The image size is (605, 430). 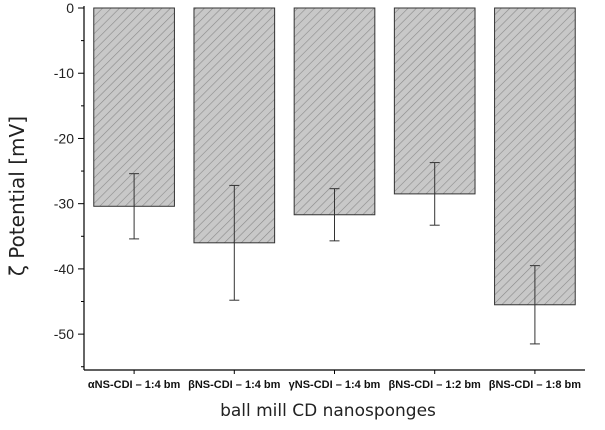 I want to click on x-category-label: αNS-CDI – 1:4 bm, so click(x=134, y=385).